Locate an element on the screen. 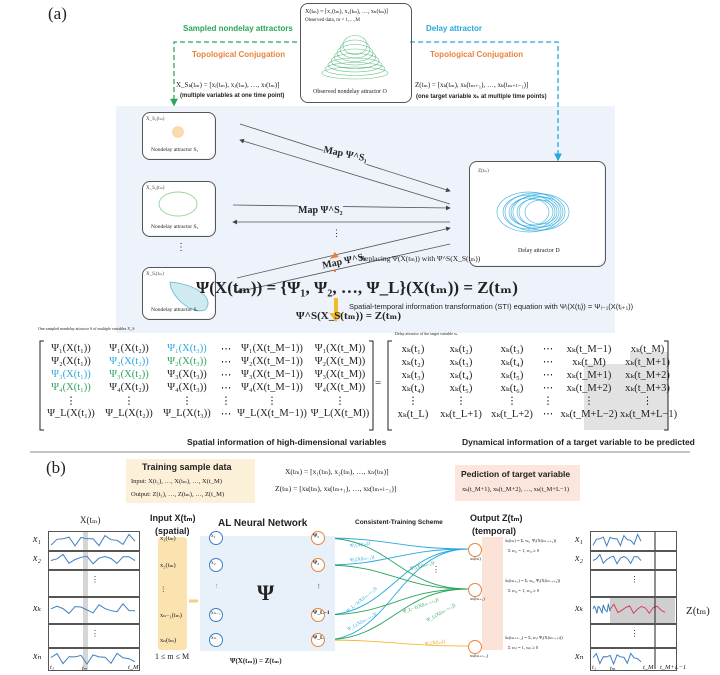 This screenshot has height=675, width=720. input-value: xₙ₋₁(tₘ) is located at coordinates (171, 615).